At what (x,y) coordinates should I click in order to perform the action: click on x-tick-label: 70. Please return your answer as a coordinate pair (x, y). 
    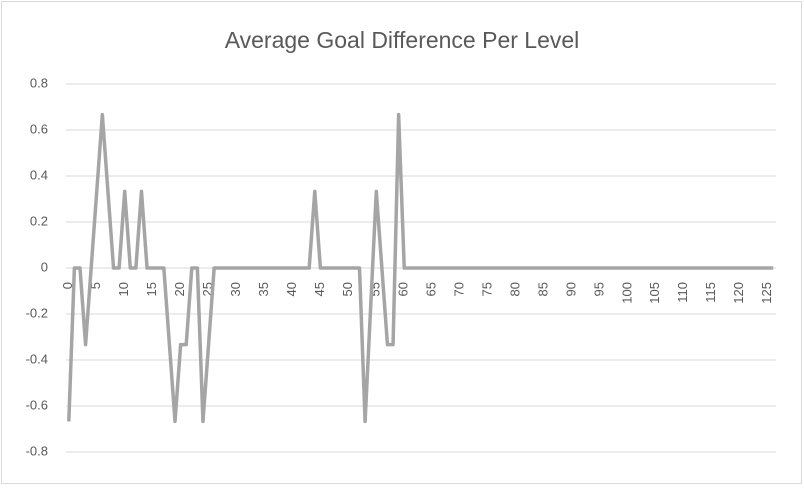
    Looking at the image, I should click on (459, 289).